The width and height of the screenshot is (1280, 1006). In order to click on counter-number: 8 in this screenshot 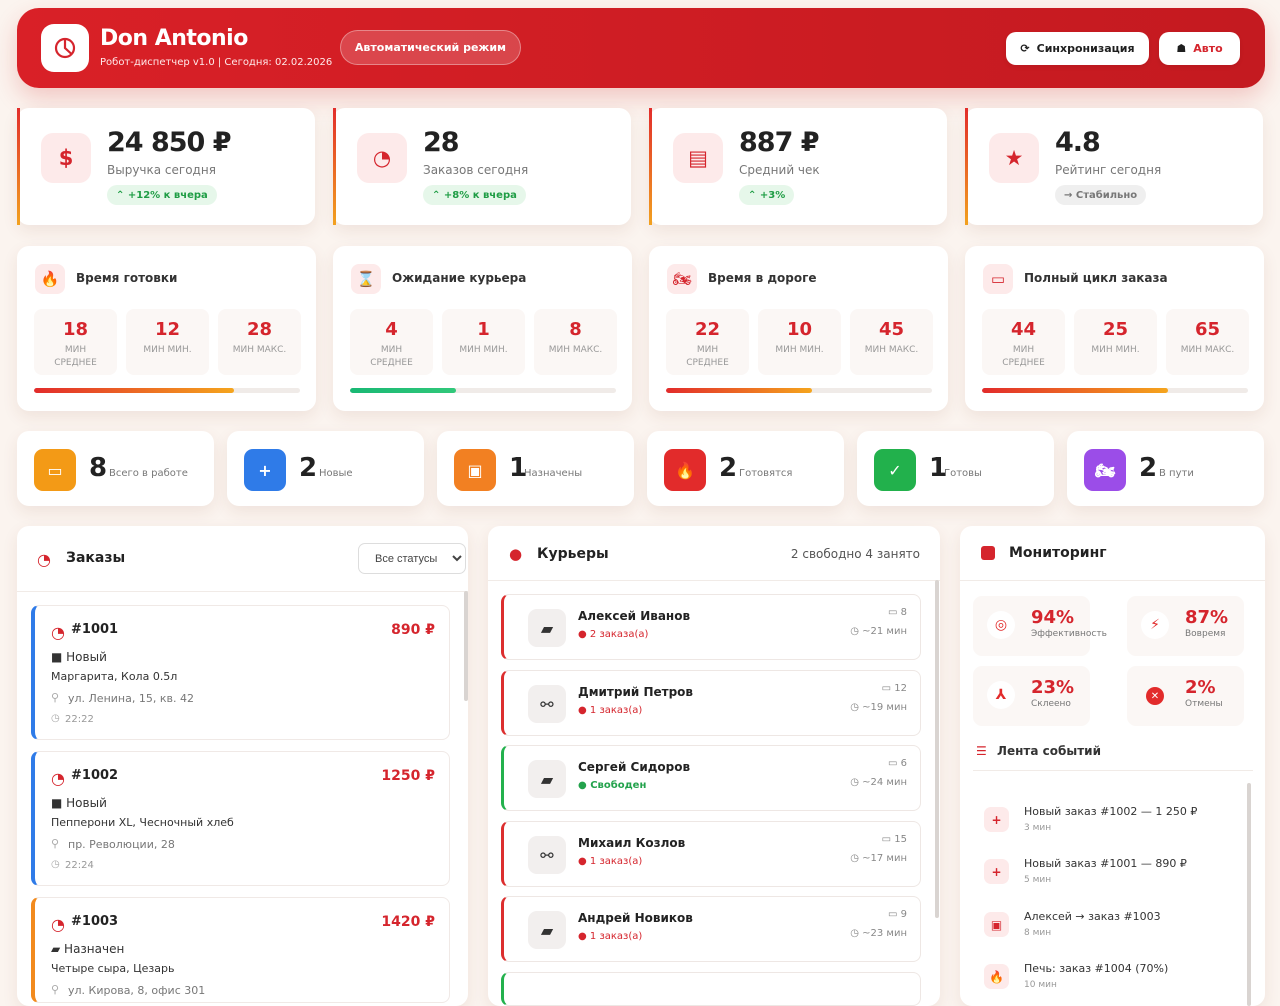, I will do `click(98, 468)`.